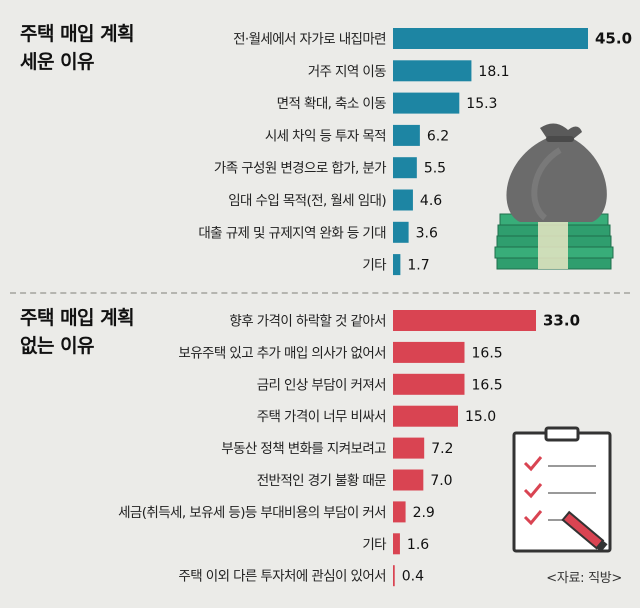 The width and height of the screenshot is (640, 608). What do you see at coordinates (562, 489) in the screenshot?
I see `checklist-clipboard-icon` at bounding box center [562, 489].